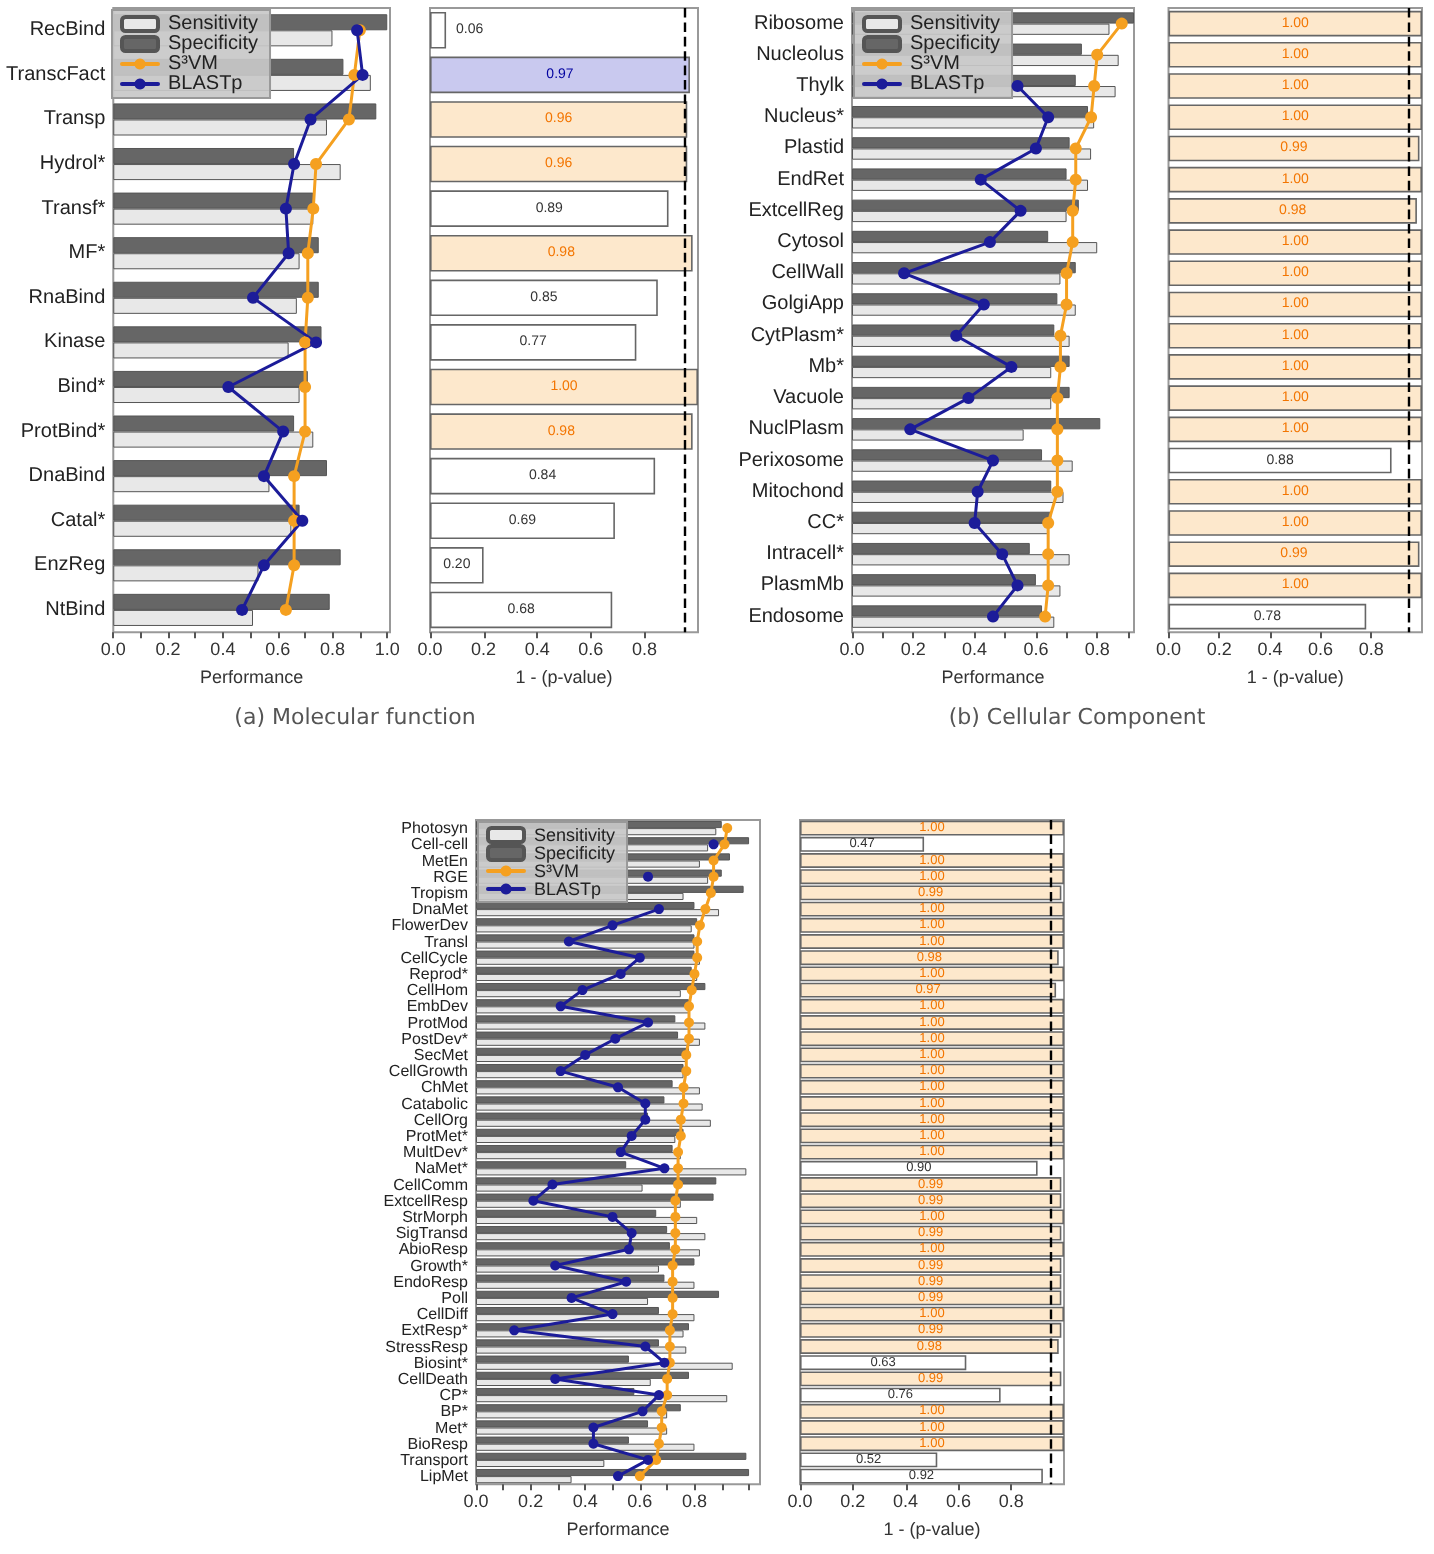 Image resolution: width=1434 pixels, height=1554 pixels. I want to click on y-tick-label: ExtcellResp, so click(426, 1200).